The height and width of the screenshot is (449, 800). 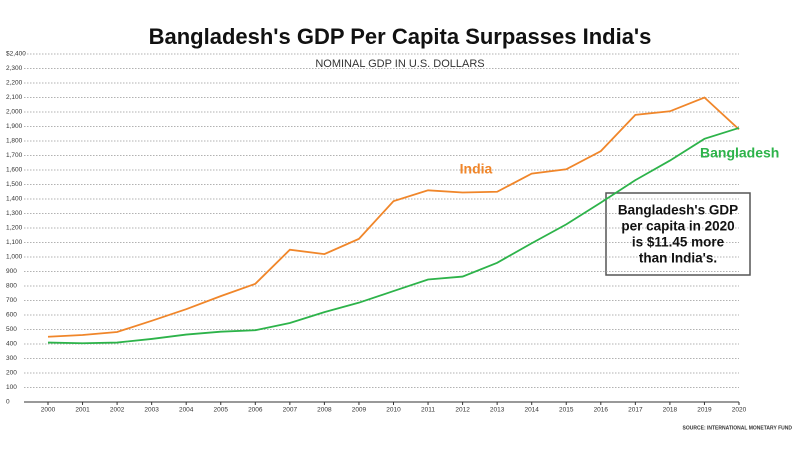 What do you see at coordinates (670, 410) in the screenshot?
I see `x-tick-label: 2018` at bounding box center [670, 410].